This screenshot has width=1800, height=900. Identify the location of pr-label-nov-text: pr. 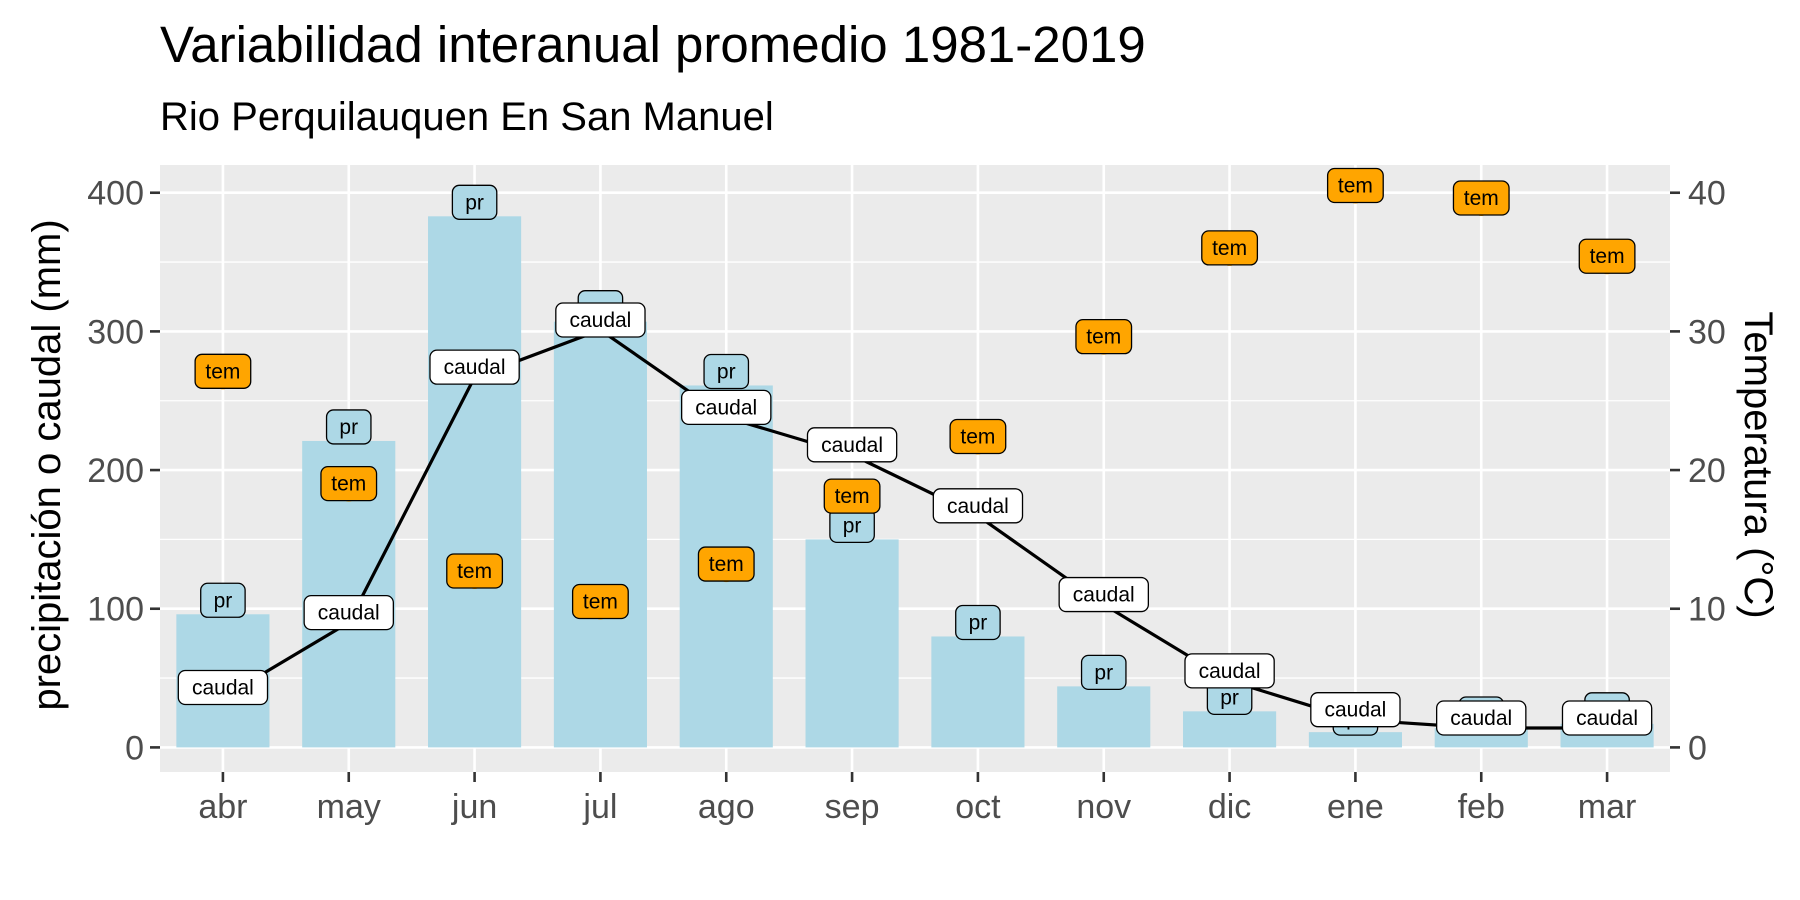
(1103, 672).